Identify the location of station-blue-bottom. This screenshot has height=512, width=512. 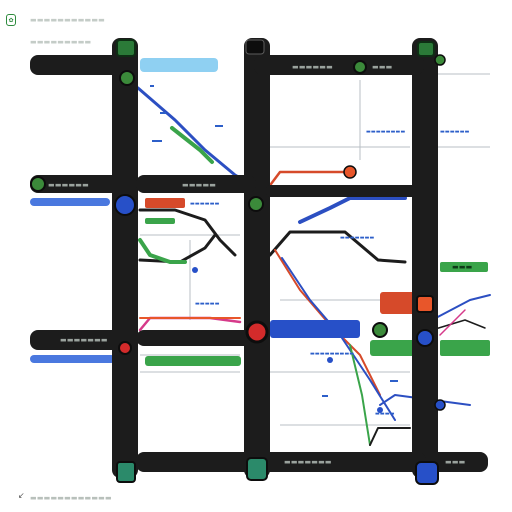
(427, 473).